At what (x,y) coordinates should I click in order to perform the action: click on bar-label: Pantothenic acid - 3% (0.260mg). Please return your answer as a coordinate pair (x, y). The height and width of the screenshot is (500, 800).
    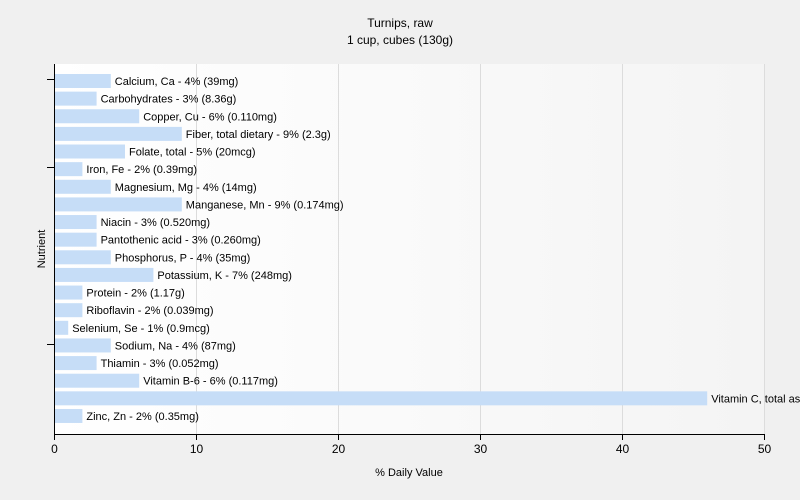
    Looking at the image, I should click on (181, 241).